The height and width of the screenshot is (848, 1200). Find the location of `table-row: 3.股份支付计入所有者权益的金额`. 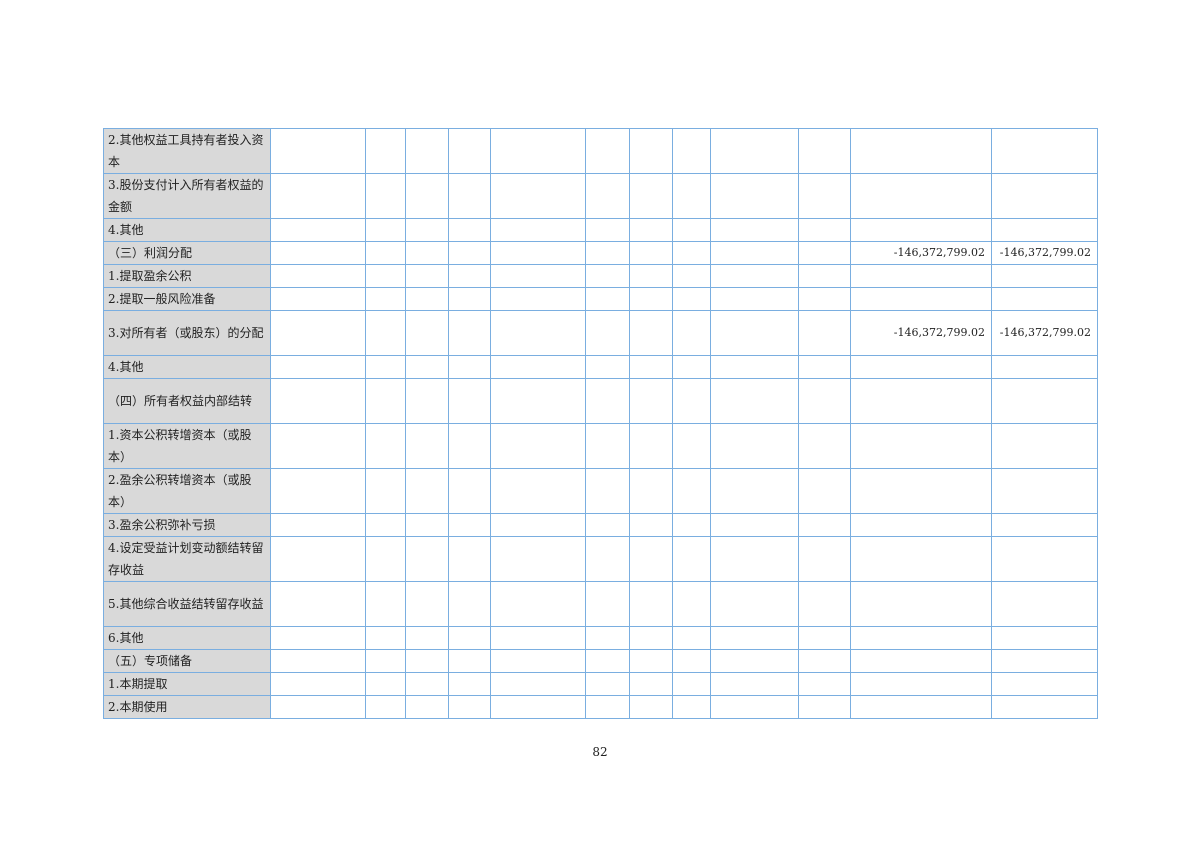

table-row: 3.股份支付计入所有者权益的金额 is located at coordinates (600, 196).